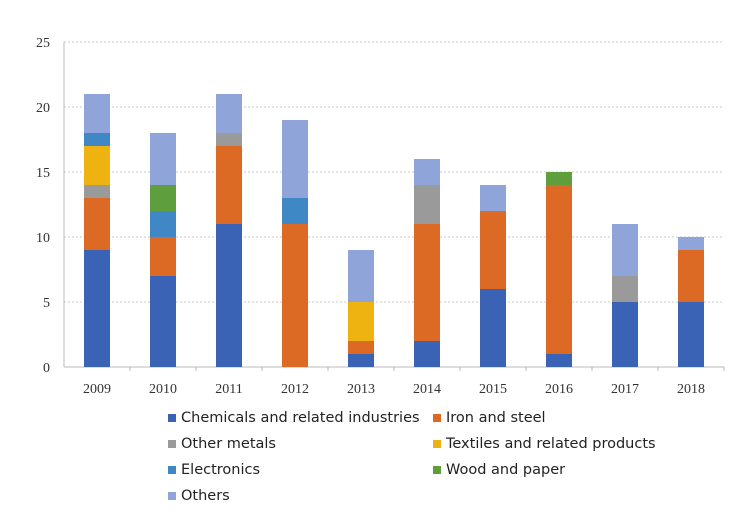 This screenshot has width=747, height=514. I want to click on legend-item: Others, so click(300, 496).